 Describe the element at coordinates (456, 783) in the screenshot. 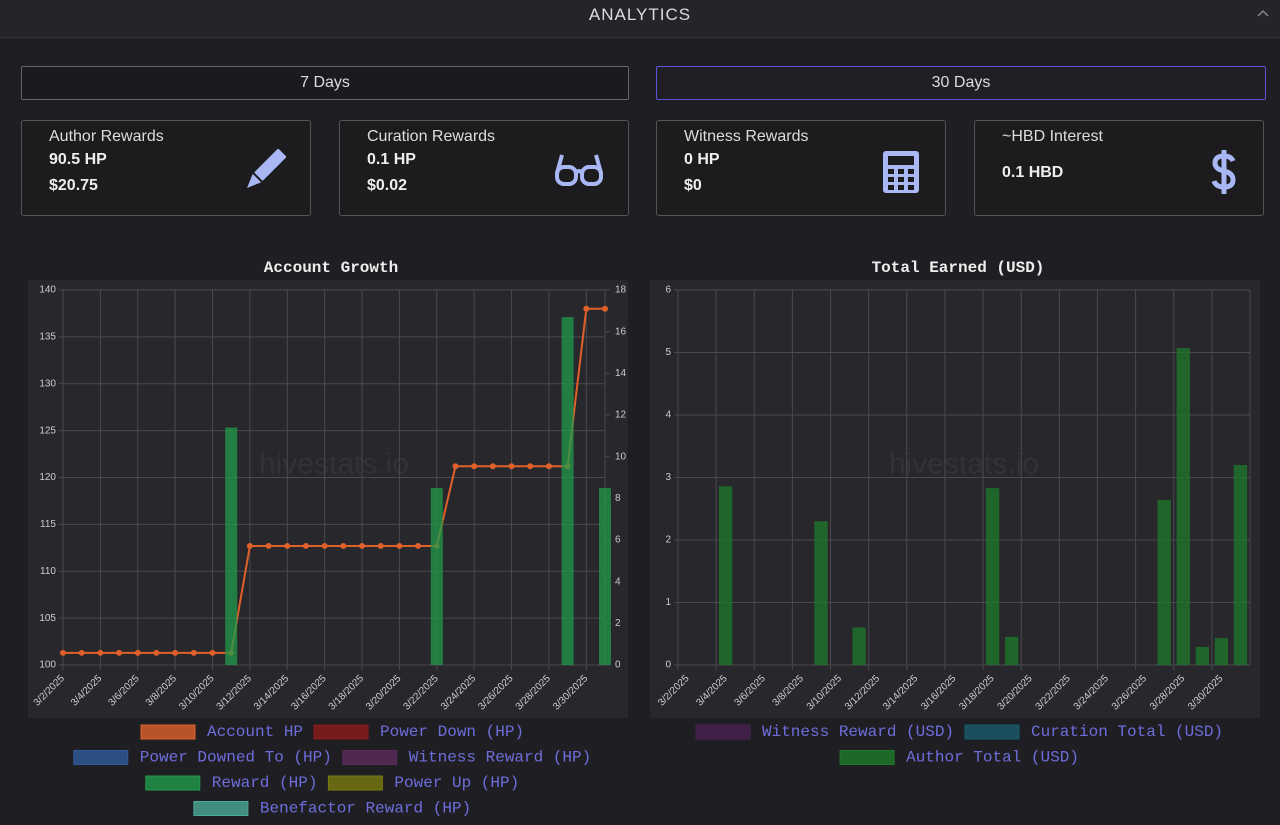

I see `legend-label: Power Up (HP)` at that location.